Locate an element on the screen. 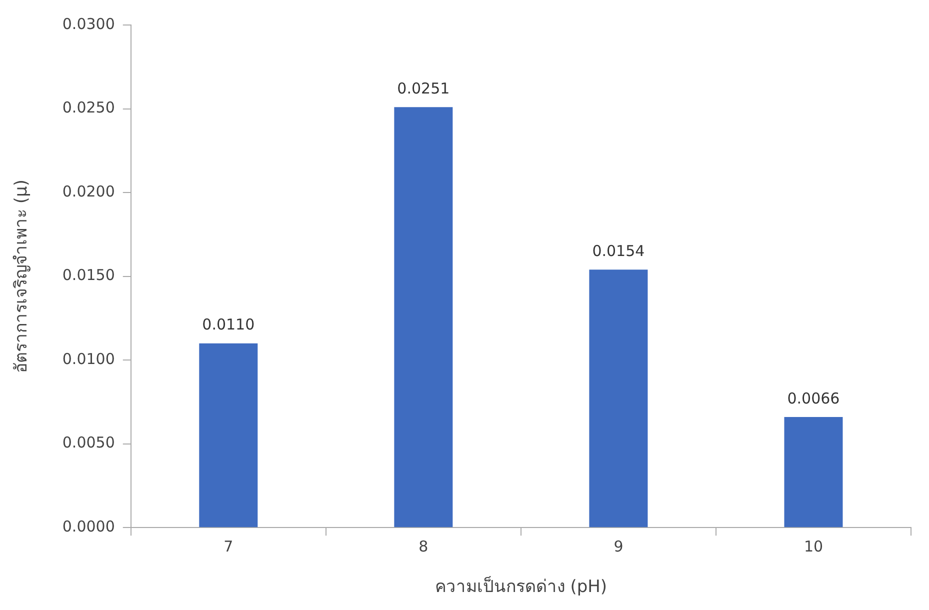  data-label: 0.0110 is located at coordinates (228, 325).